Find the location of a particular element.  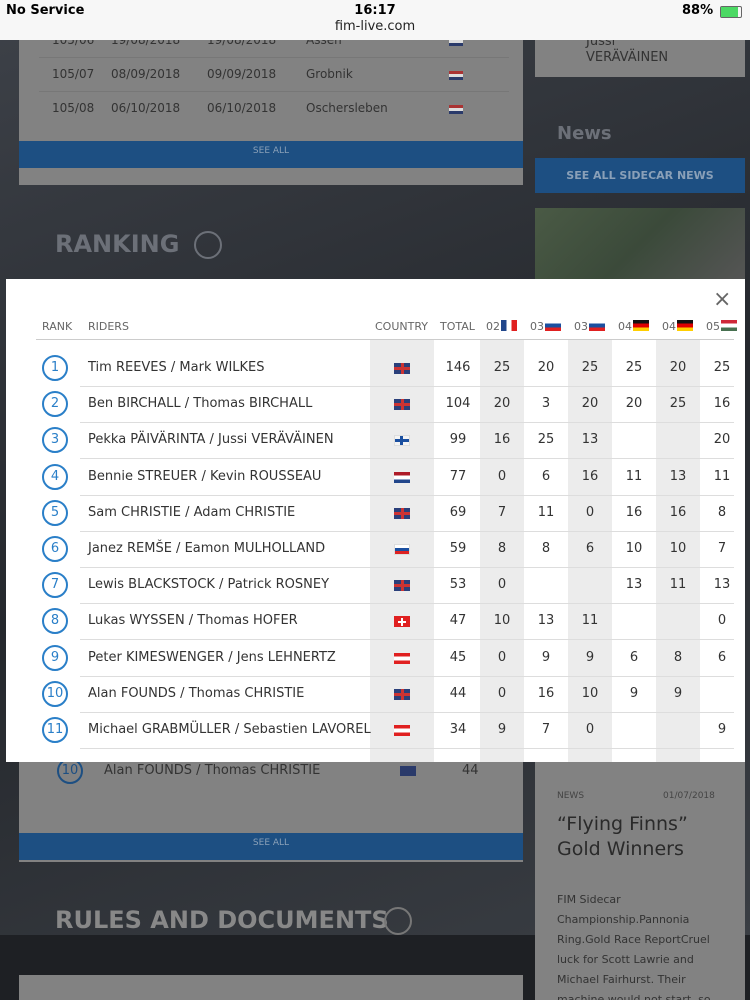

calendar-cell: 105/07 is located at coordinates (73, 74).